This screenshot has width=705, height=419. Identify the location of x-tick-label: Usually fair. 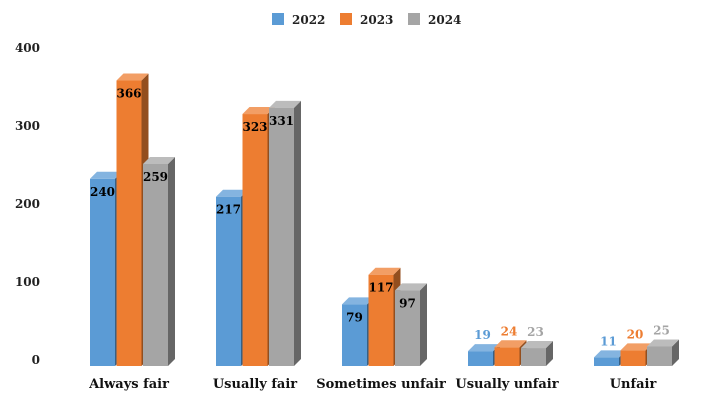
(255, 384).